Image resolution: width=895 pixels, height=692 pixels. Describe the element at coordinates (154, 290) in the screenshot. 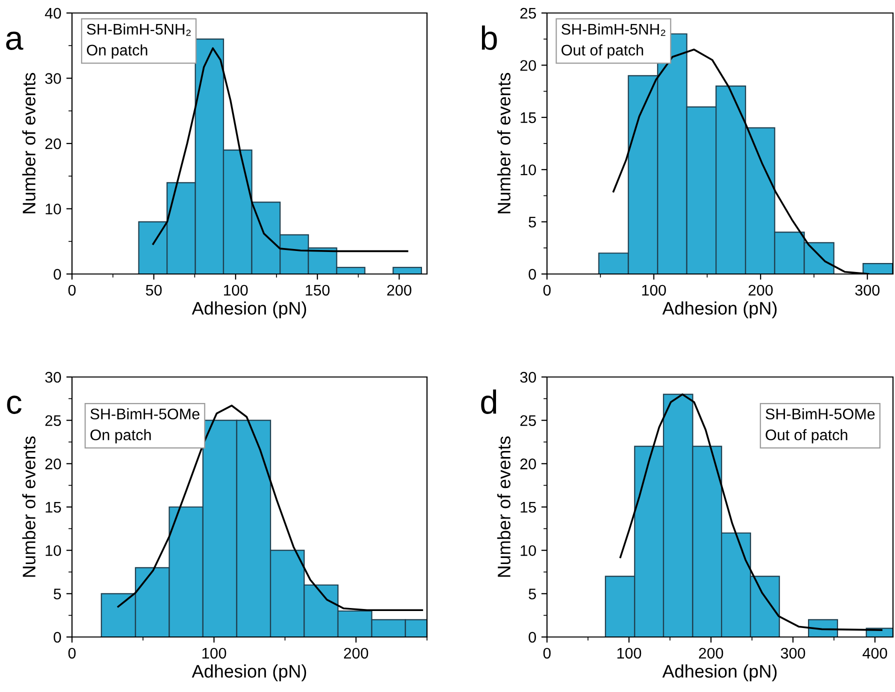

I see `x-tick-label: 50` at that location.